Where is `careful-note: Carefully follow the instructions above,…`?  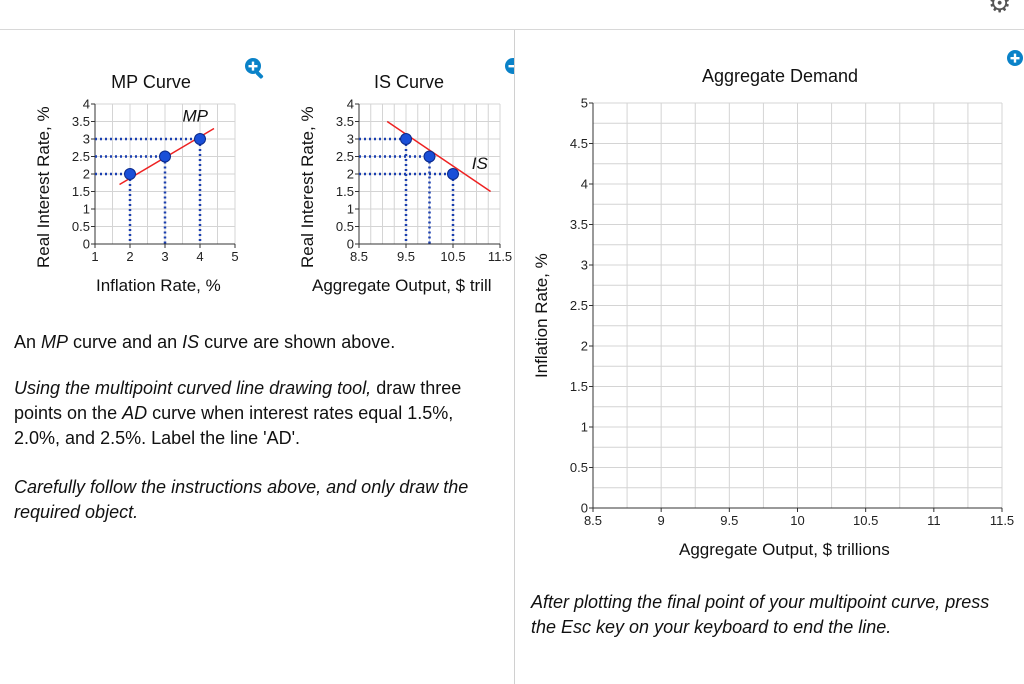
careful-note: Carefully follow the instructions above,… is located at coordinates (241, 499).